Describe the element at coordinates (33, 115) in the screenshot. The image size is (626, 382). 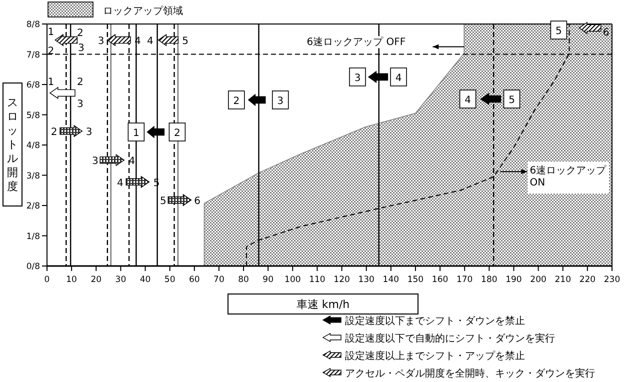
I see `y-tick-label: 5/8` at that location.